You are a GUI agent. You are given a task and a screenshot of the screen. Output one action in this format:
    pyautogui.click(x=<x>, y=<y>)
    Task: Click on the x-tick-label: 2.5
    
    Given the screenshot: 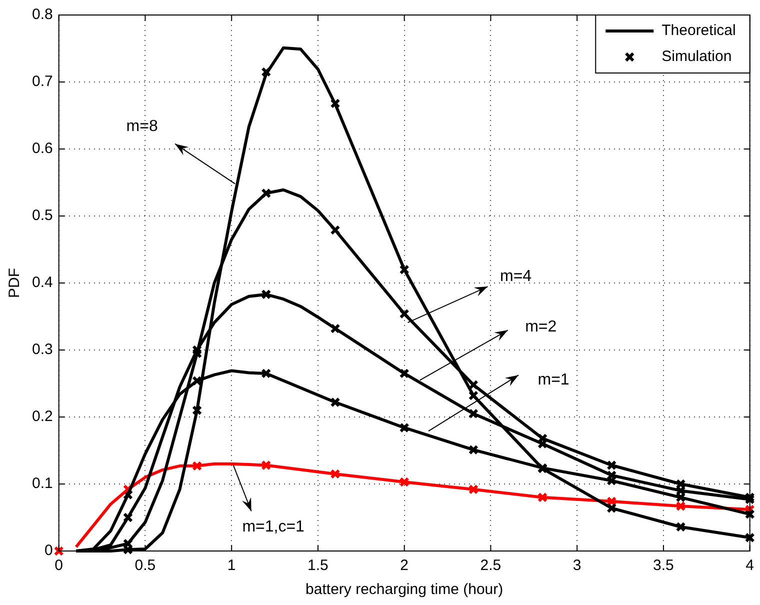 What is the action you would take?
    pyautogui.click(x=491, y=565)
    